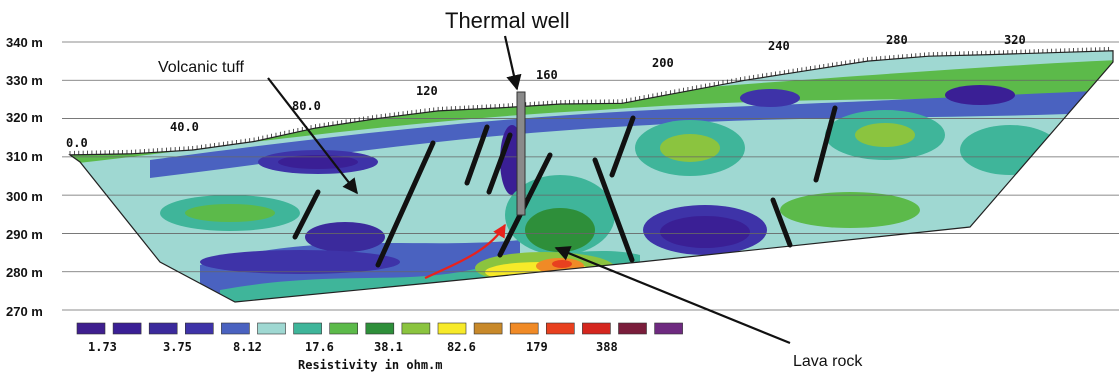 Image resolution: width=1119 pixels, height=374 pixels. Describe the element at coordinates (24, 311) in the screenshot. I see `y-tick-label: 270 m` at that location.